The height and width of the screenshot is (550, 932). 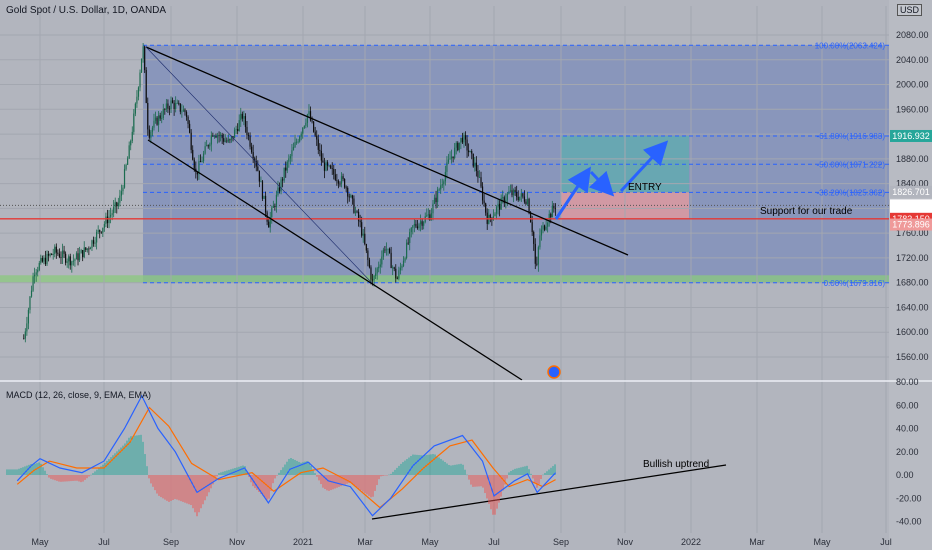 What do you see at coordinates (909, 10) in the screenshot?
I see `currency-label: USD` at bounding box center [909, 10].